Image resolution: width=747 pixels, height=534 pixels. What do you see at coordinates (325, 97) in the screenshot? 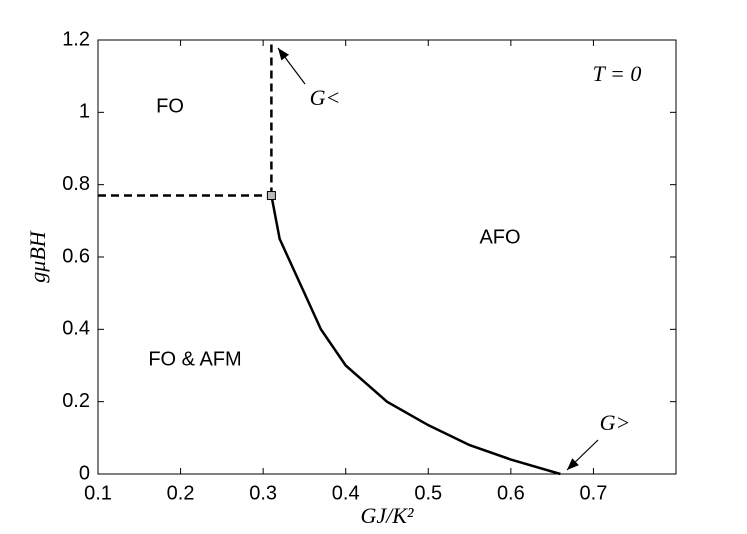
I see `annotation: G<` at bounding box center [325, 97].